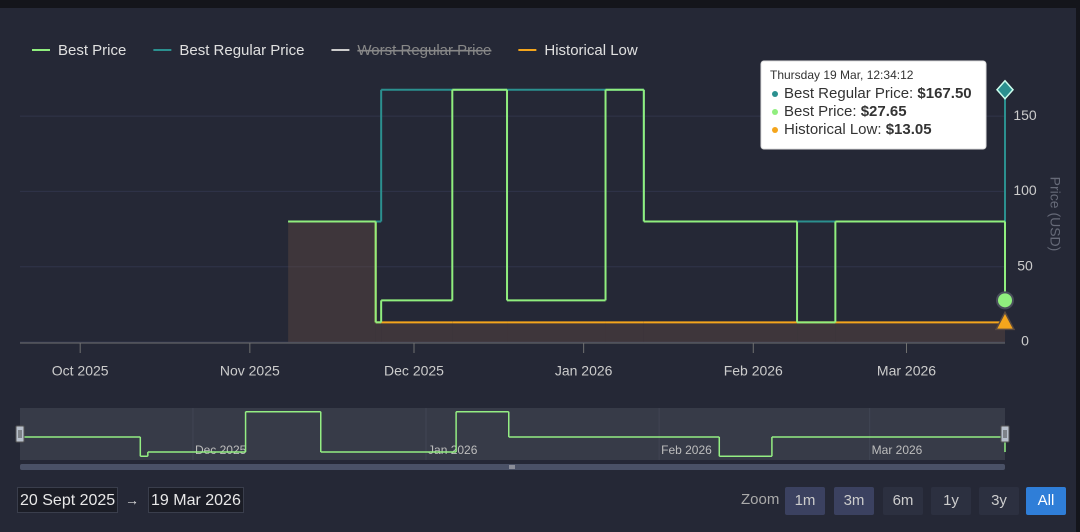  What do you see at coordinates (909, 129) in the screenshot?
I see `tooltip-value: $13.05` at bounding box center [909, 129].